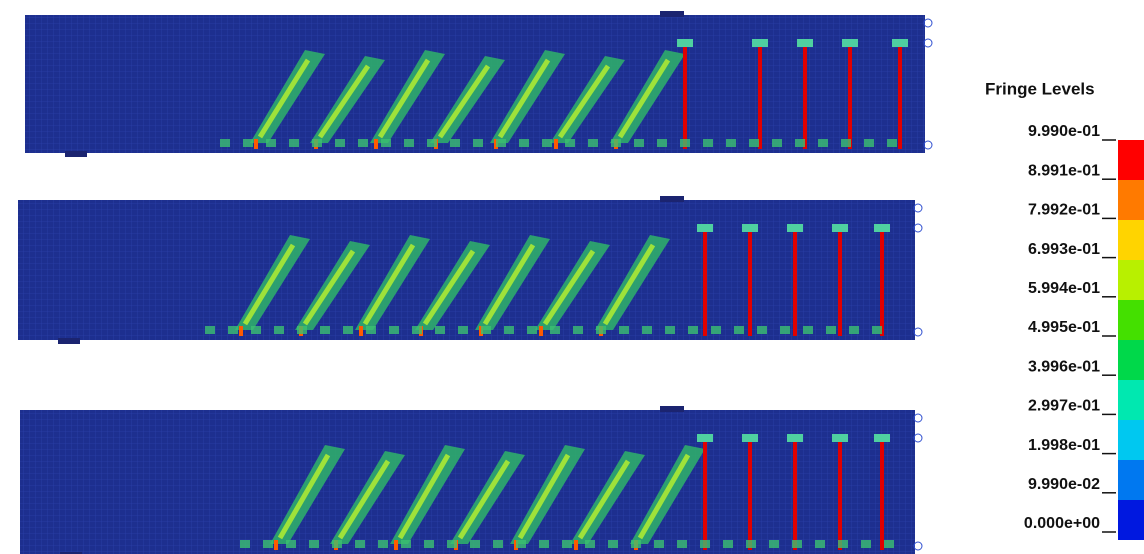 The width and height of the screenshot is (1144, 554). Describe the element at coordinates (1064, 288) in the screenshot. I see `level-label: 5.994e-01` at that location.